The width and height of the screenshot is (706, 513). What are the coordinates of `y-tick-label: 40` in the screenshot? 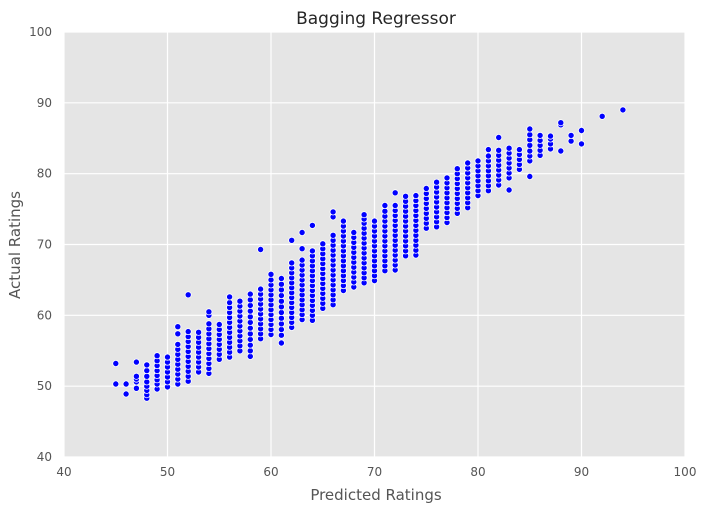 It's located at (44, 457).